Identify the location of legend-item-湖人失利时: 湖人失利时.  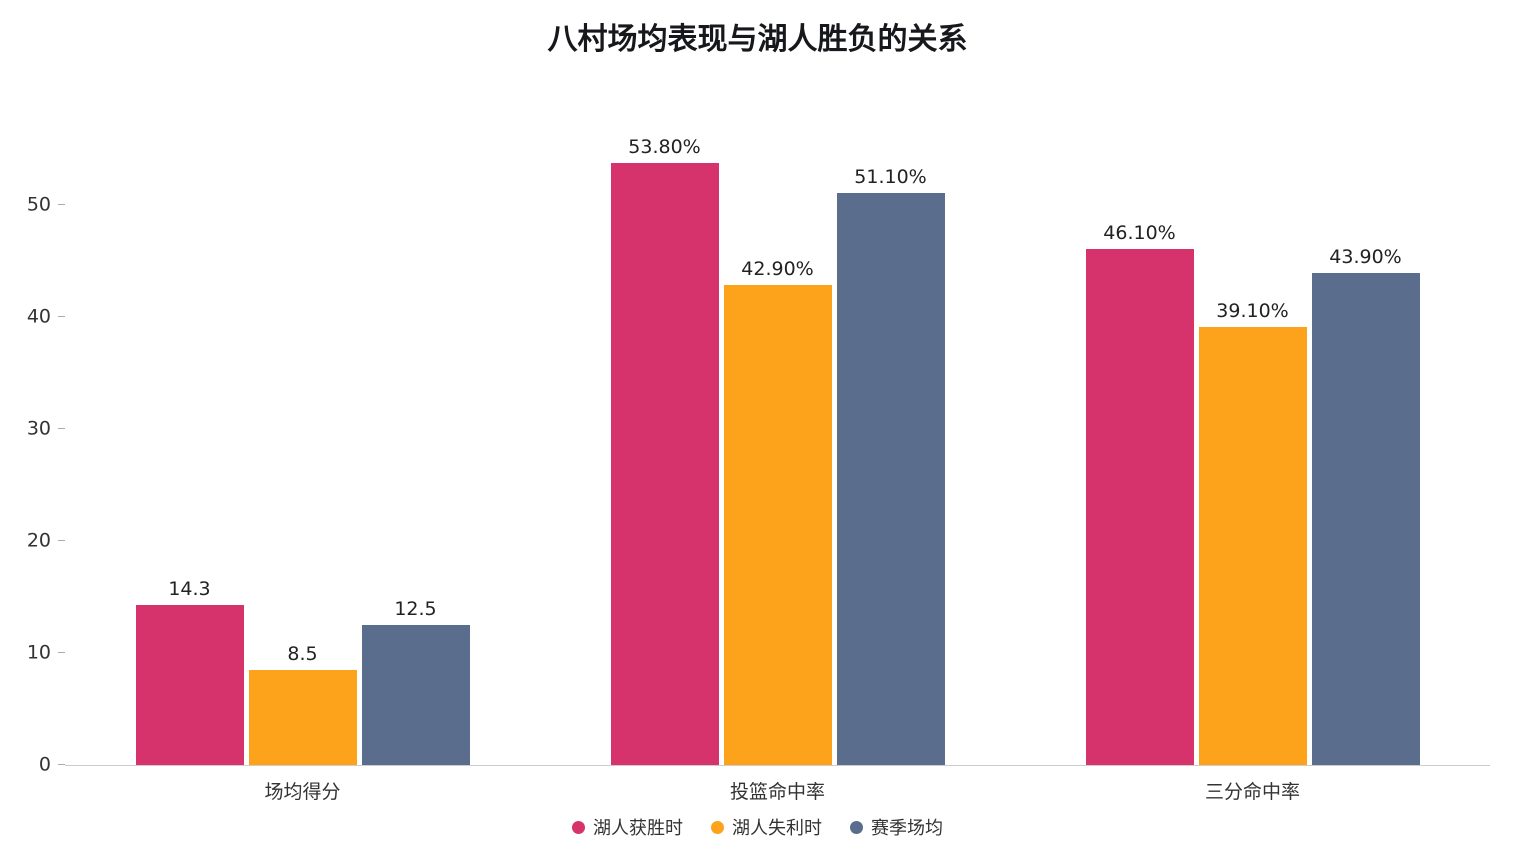
(766, 827).